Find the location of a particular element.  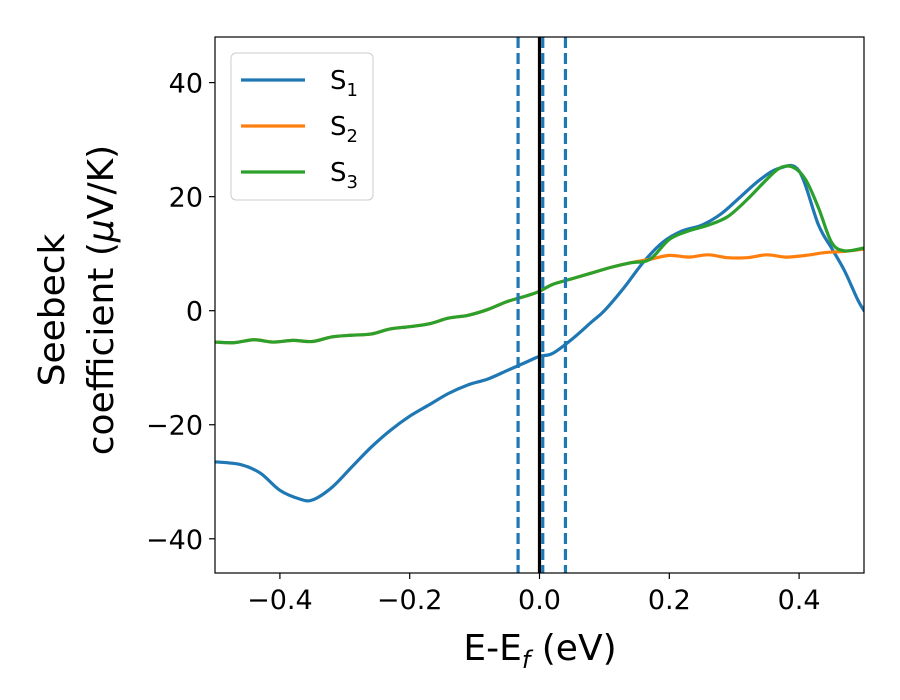

x-tick-label: −0.2 is located at coordinates (410, 600).